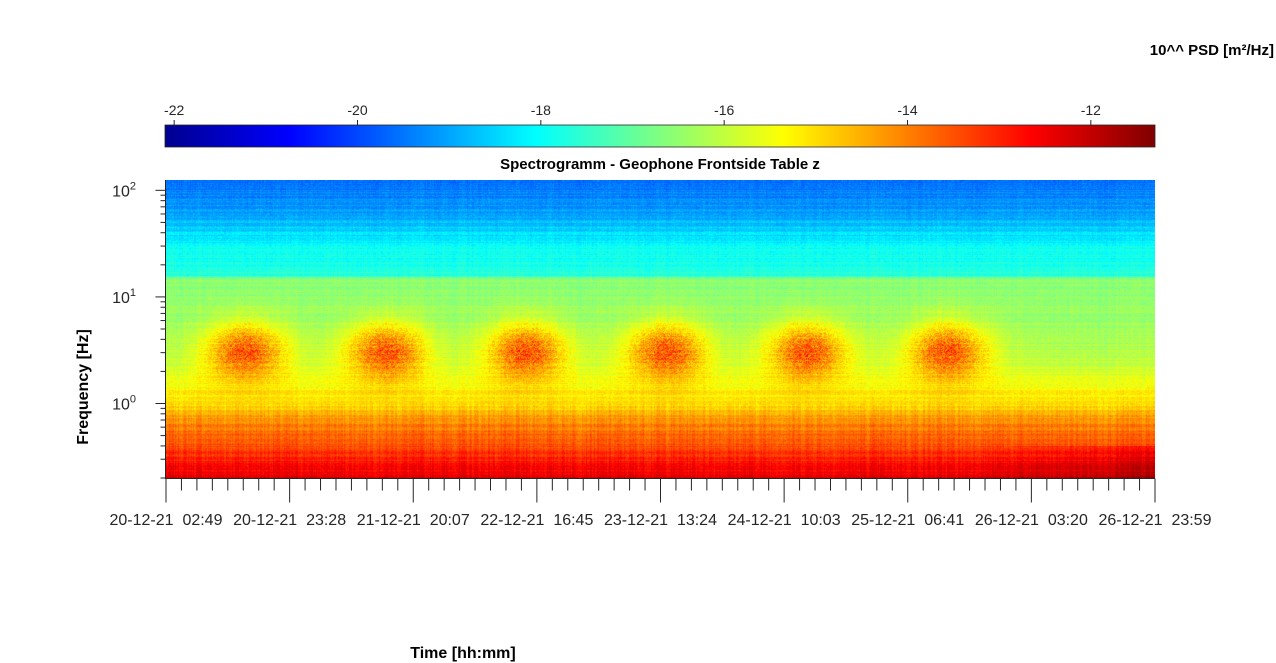  I want to click on y-tick-exponent: 0, so click(133, 400).